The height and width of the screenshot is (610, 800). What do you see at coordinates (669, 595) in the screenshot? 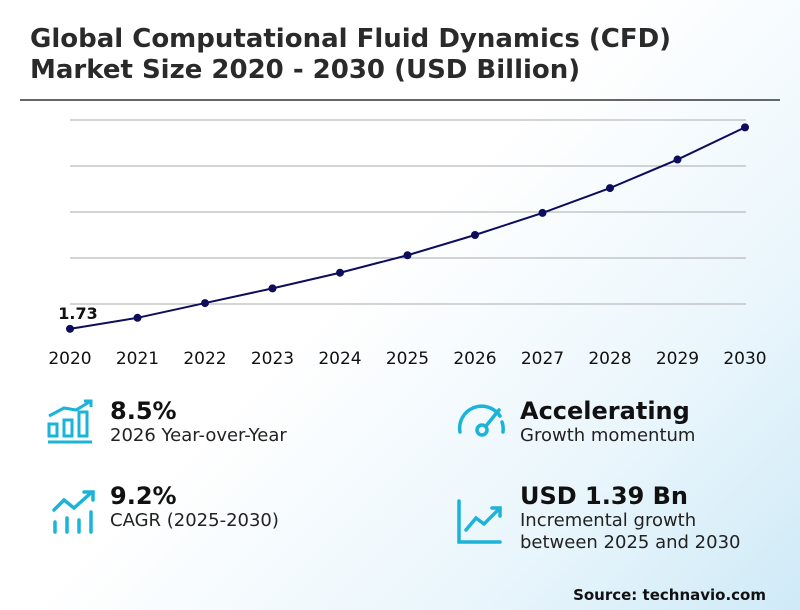
I see `source-text: Source: technavio.com` at bounding box center [669, 595].